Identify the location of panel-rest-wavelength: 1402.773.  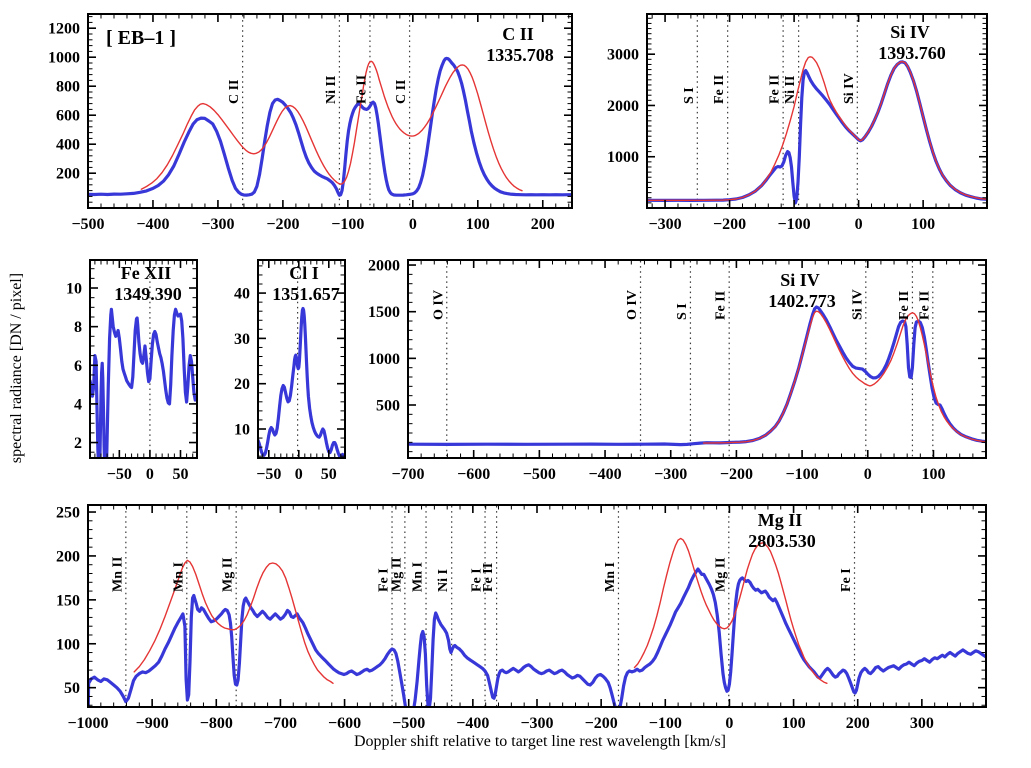
(802, 301).